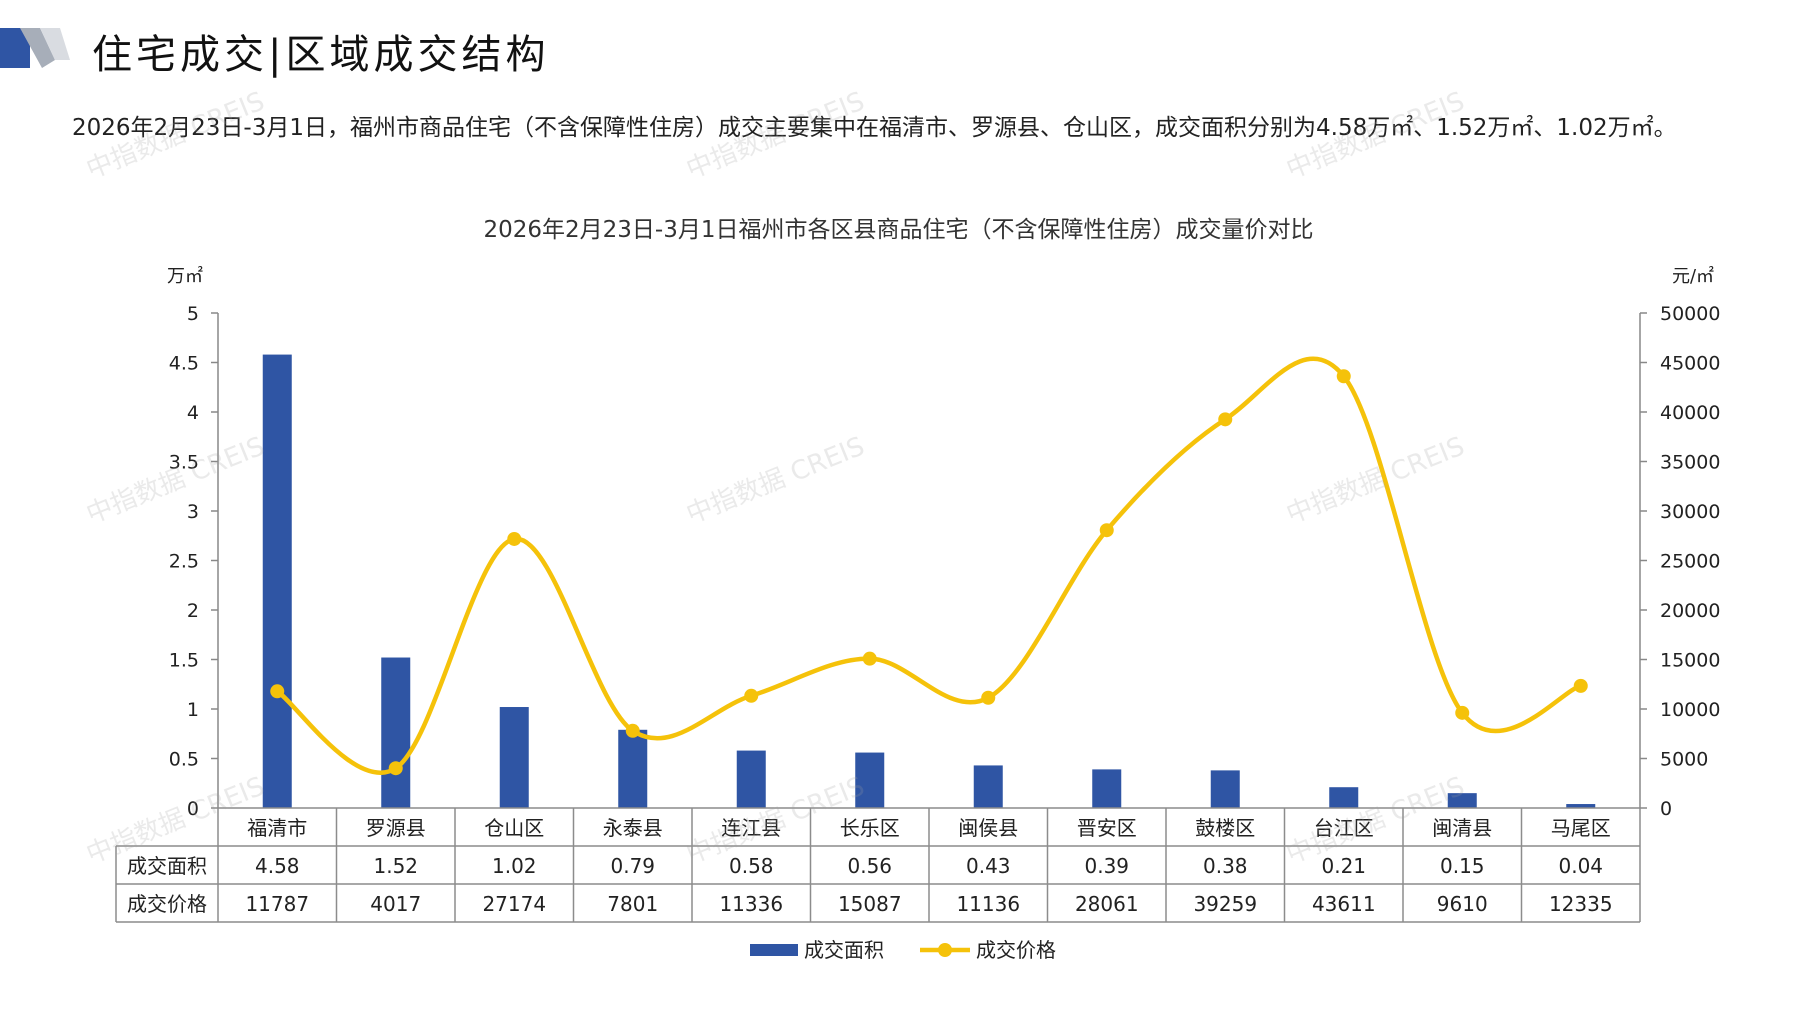  I want to click on y-right-tick-label: 5000, so click(1684, 760).